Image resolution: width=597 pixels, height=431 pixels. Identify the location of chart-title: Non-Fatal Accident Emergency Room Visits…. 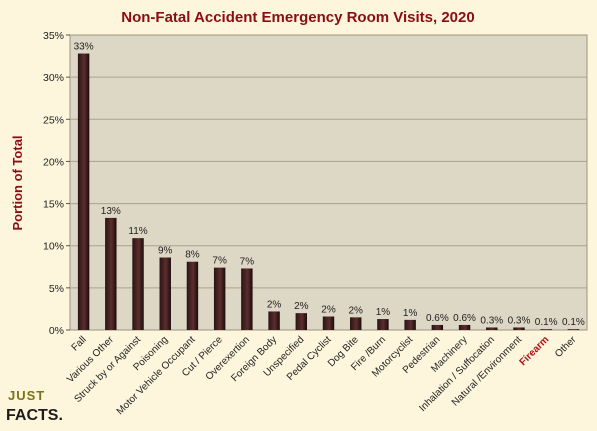
(297, 17).